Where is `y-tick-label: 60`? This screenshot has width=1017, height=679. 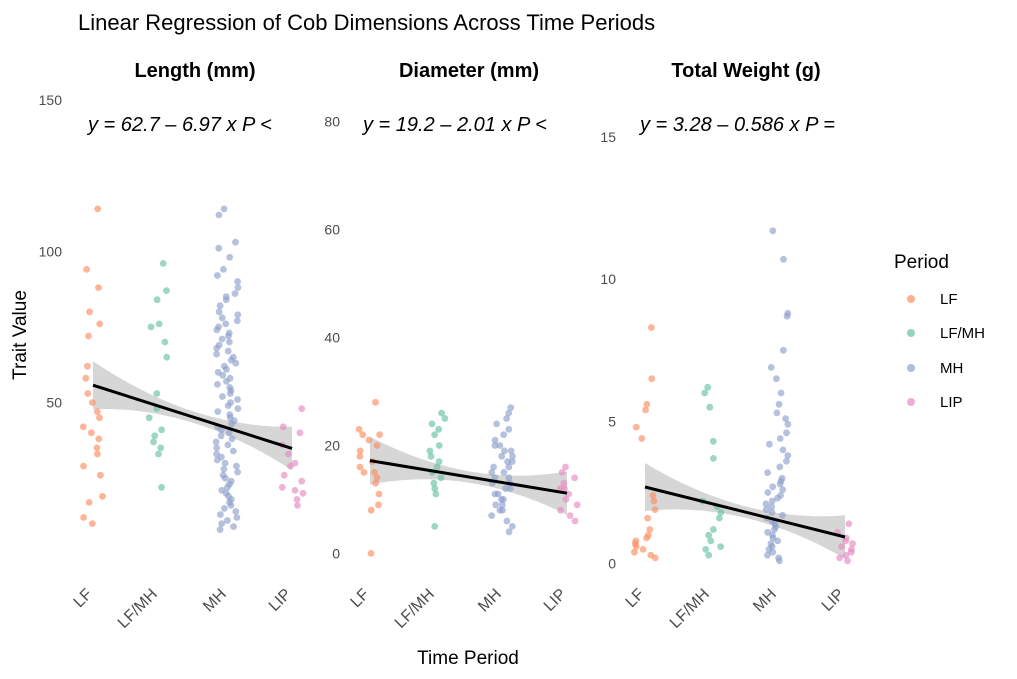
y-tick-label: 60 is located at coordinates (332, 230).